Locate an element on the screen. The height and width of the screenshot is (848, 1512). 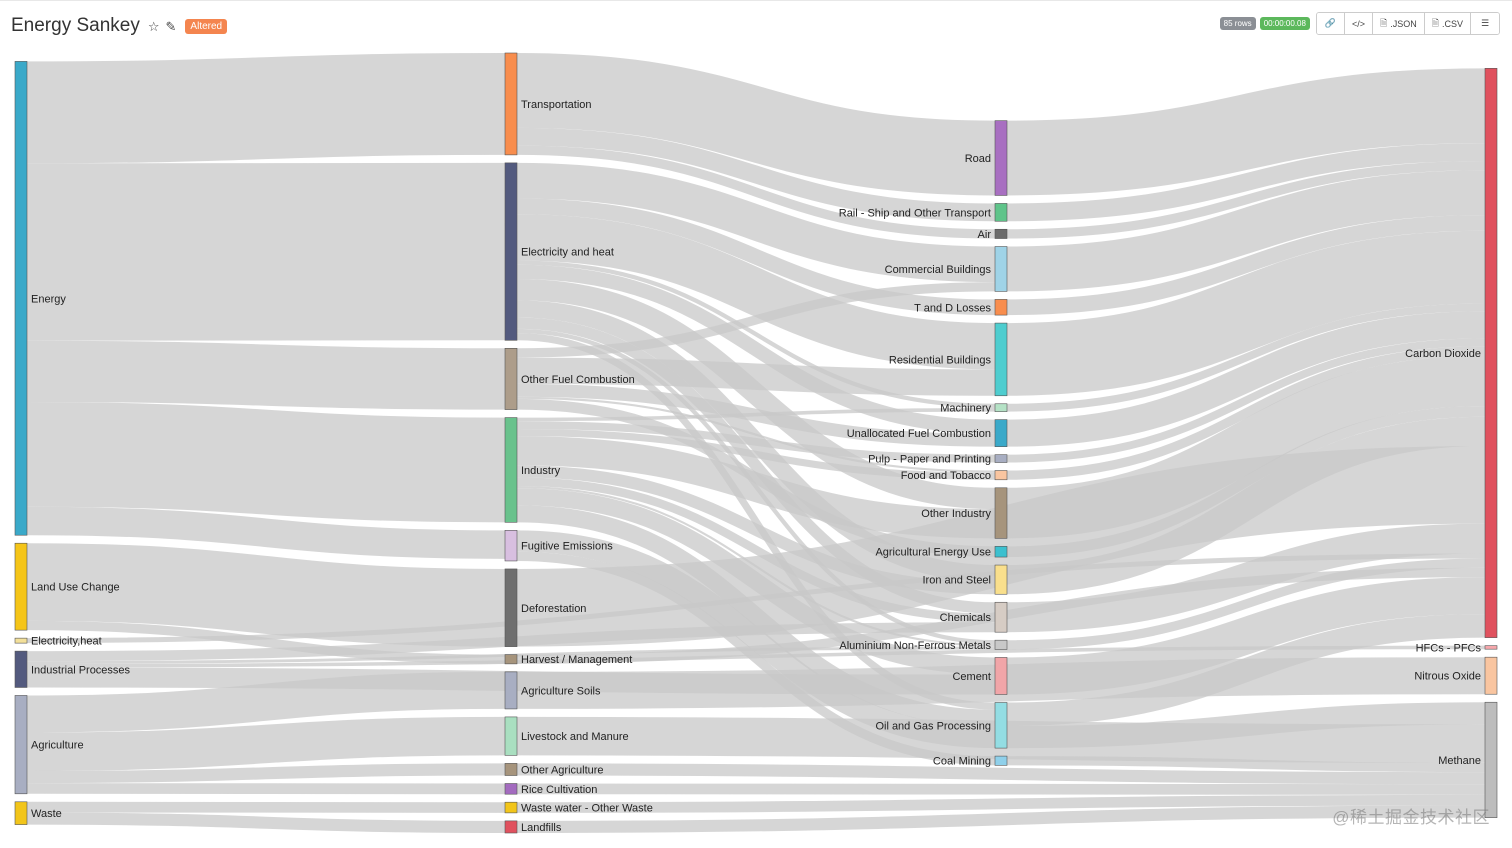
node-transport is located at coordinates (511, 104).